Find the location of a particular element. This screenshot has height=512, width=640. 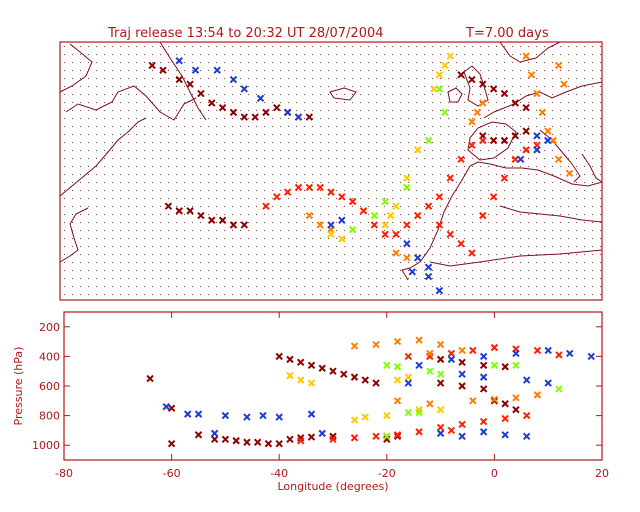

y-tick-label: 600 is located at coordinates (49, 386).